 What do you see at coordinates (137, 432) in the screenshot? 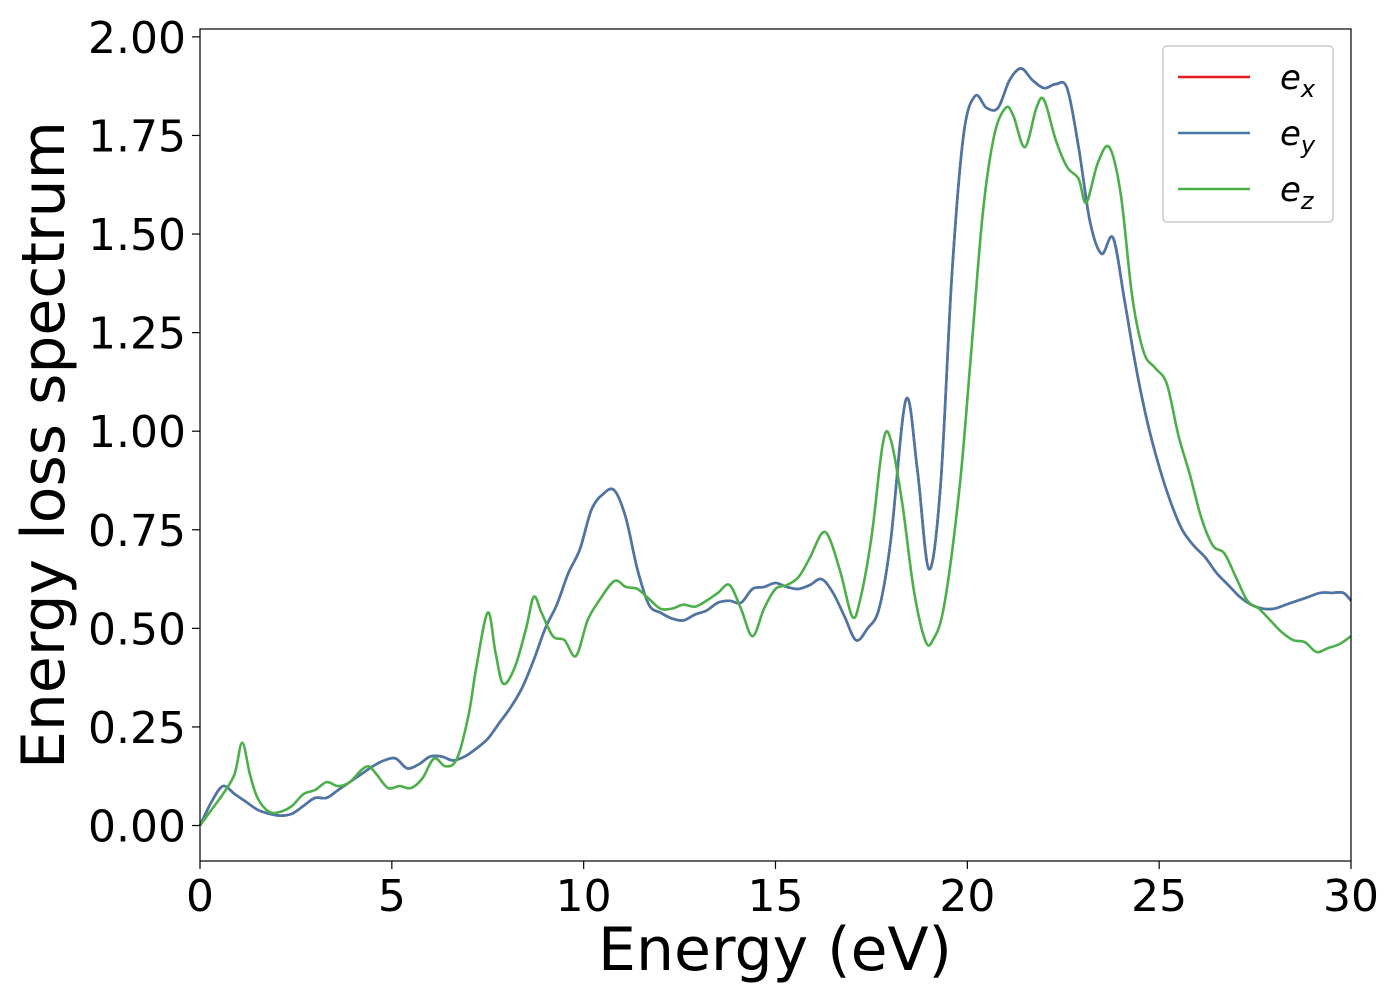
I see `y-tick-label: 1.00` at bounding box center [137, 432].